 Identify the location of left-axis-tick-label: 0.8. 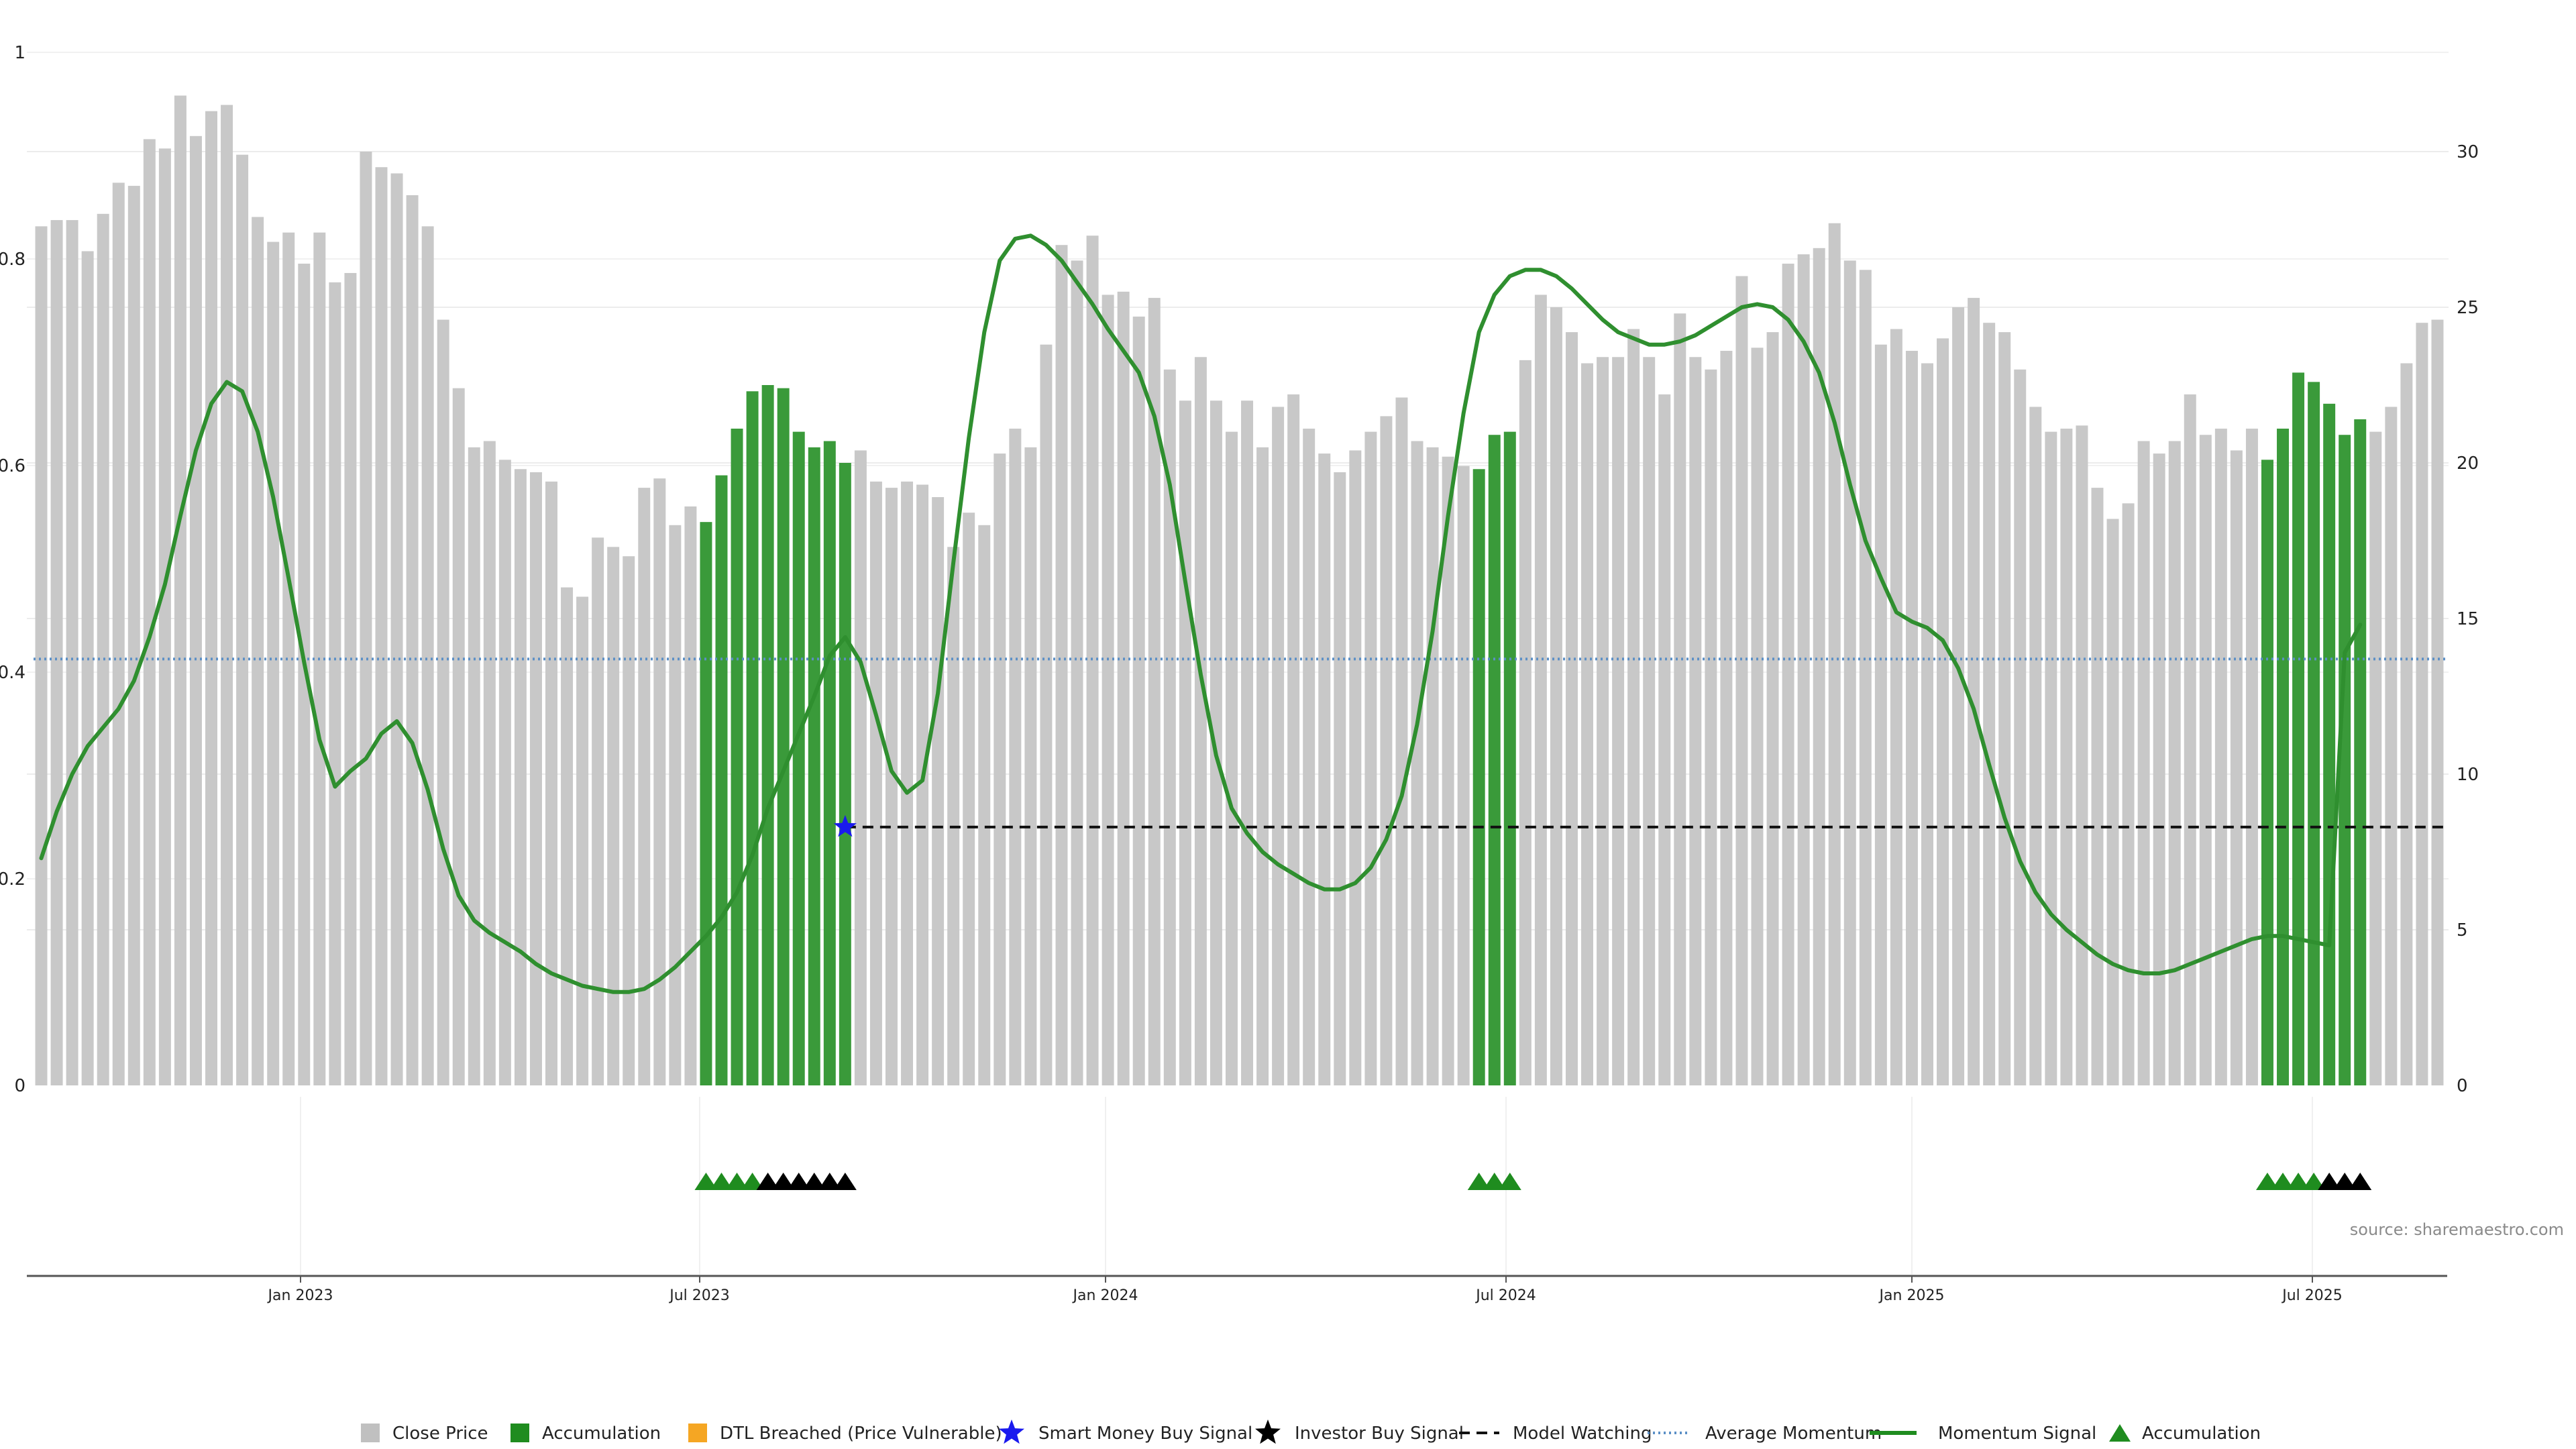
(12, 260).